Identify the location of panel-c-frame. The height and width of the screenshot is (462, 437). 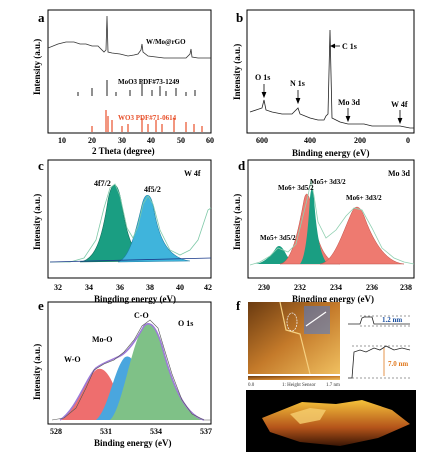
(129, 219).